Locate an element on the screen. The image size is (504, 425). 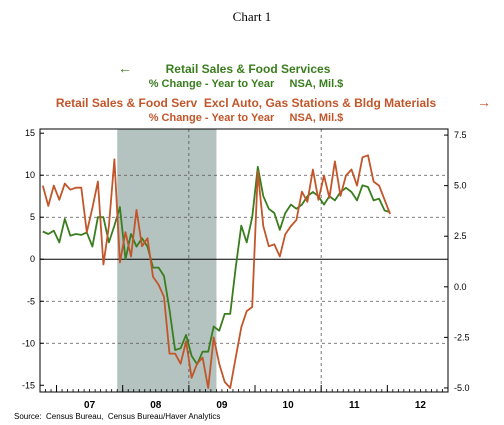
y-right-tick-label: -5.0 is located at coordinates (462, 388).